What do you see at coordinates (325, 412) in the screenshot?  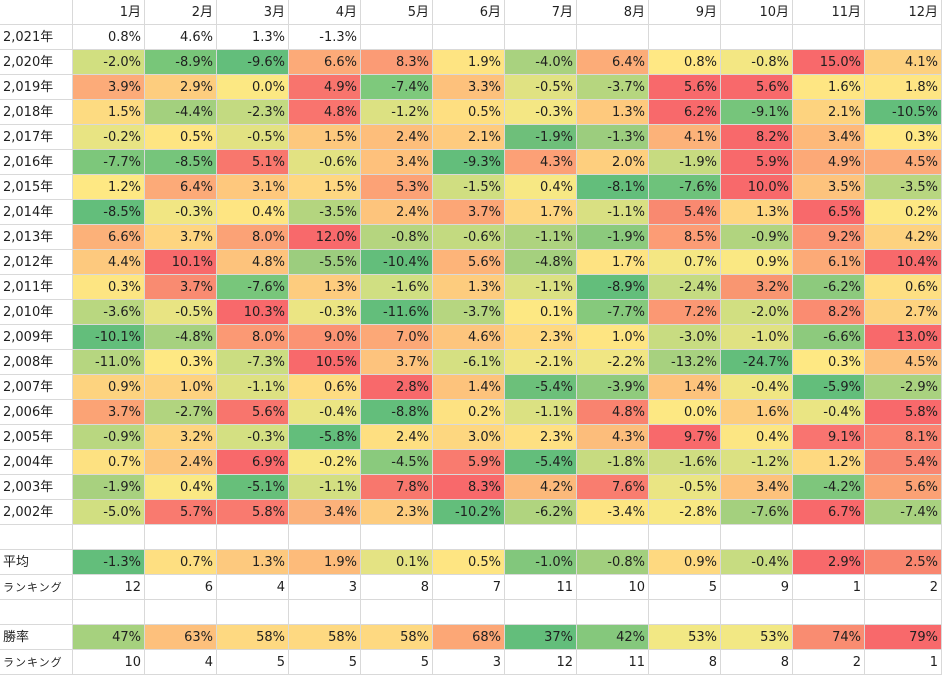 I see `return-cell: -0.4%` at bounding box center [325, 412].